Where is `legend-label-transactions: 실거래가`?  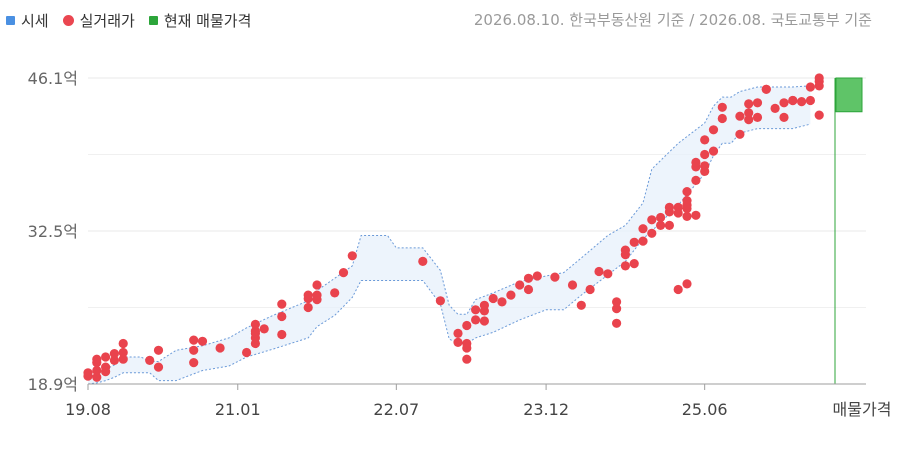 legend-label-transactions: 실거래가 is located at coordinates (107, 20).